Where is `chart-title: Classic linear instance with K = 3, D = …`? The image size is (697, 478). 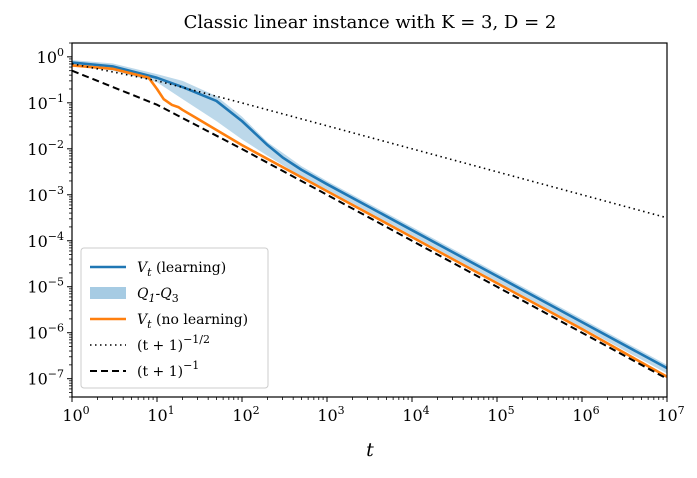
chart-title: Classic linear instance with K = 3, D = … is located at coordinates (370, 22).